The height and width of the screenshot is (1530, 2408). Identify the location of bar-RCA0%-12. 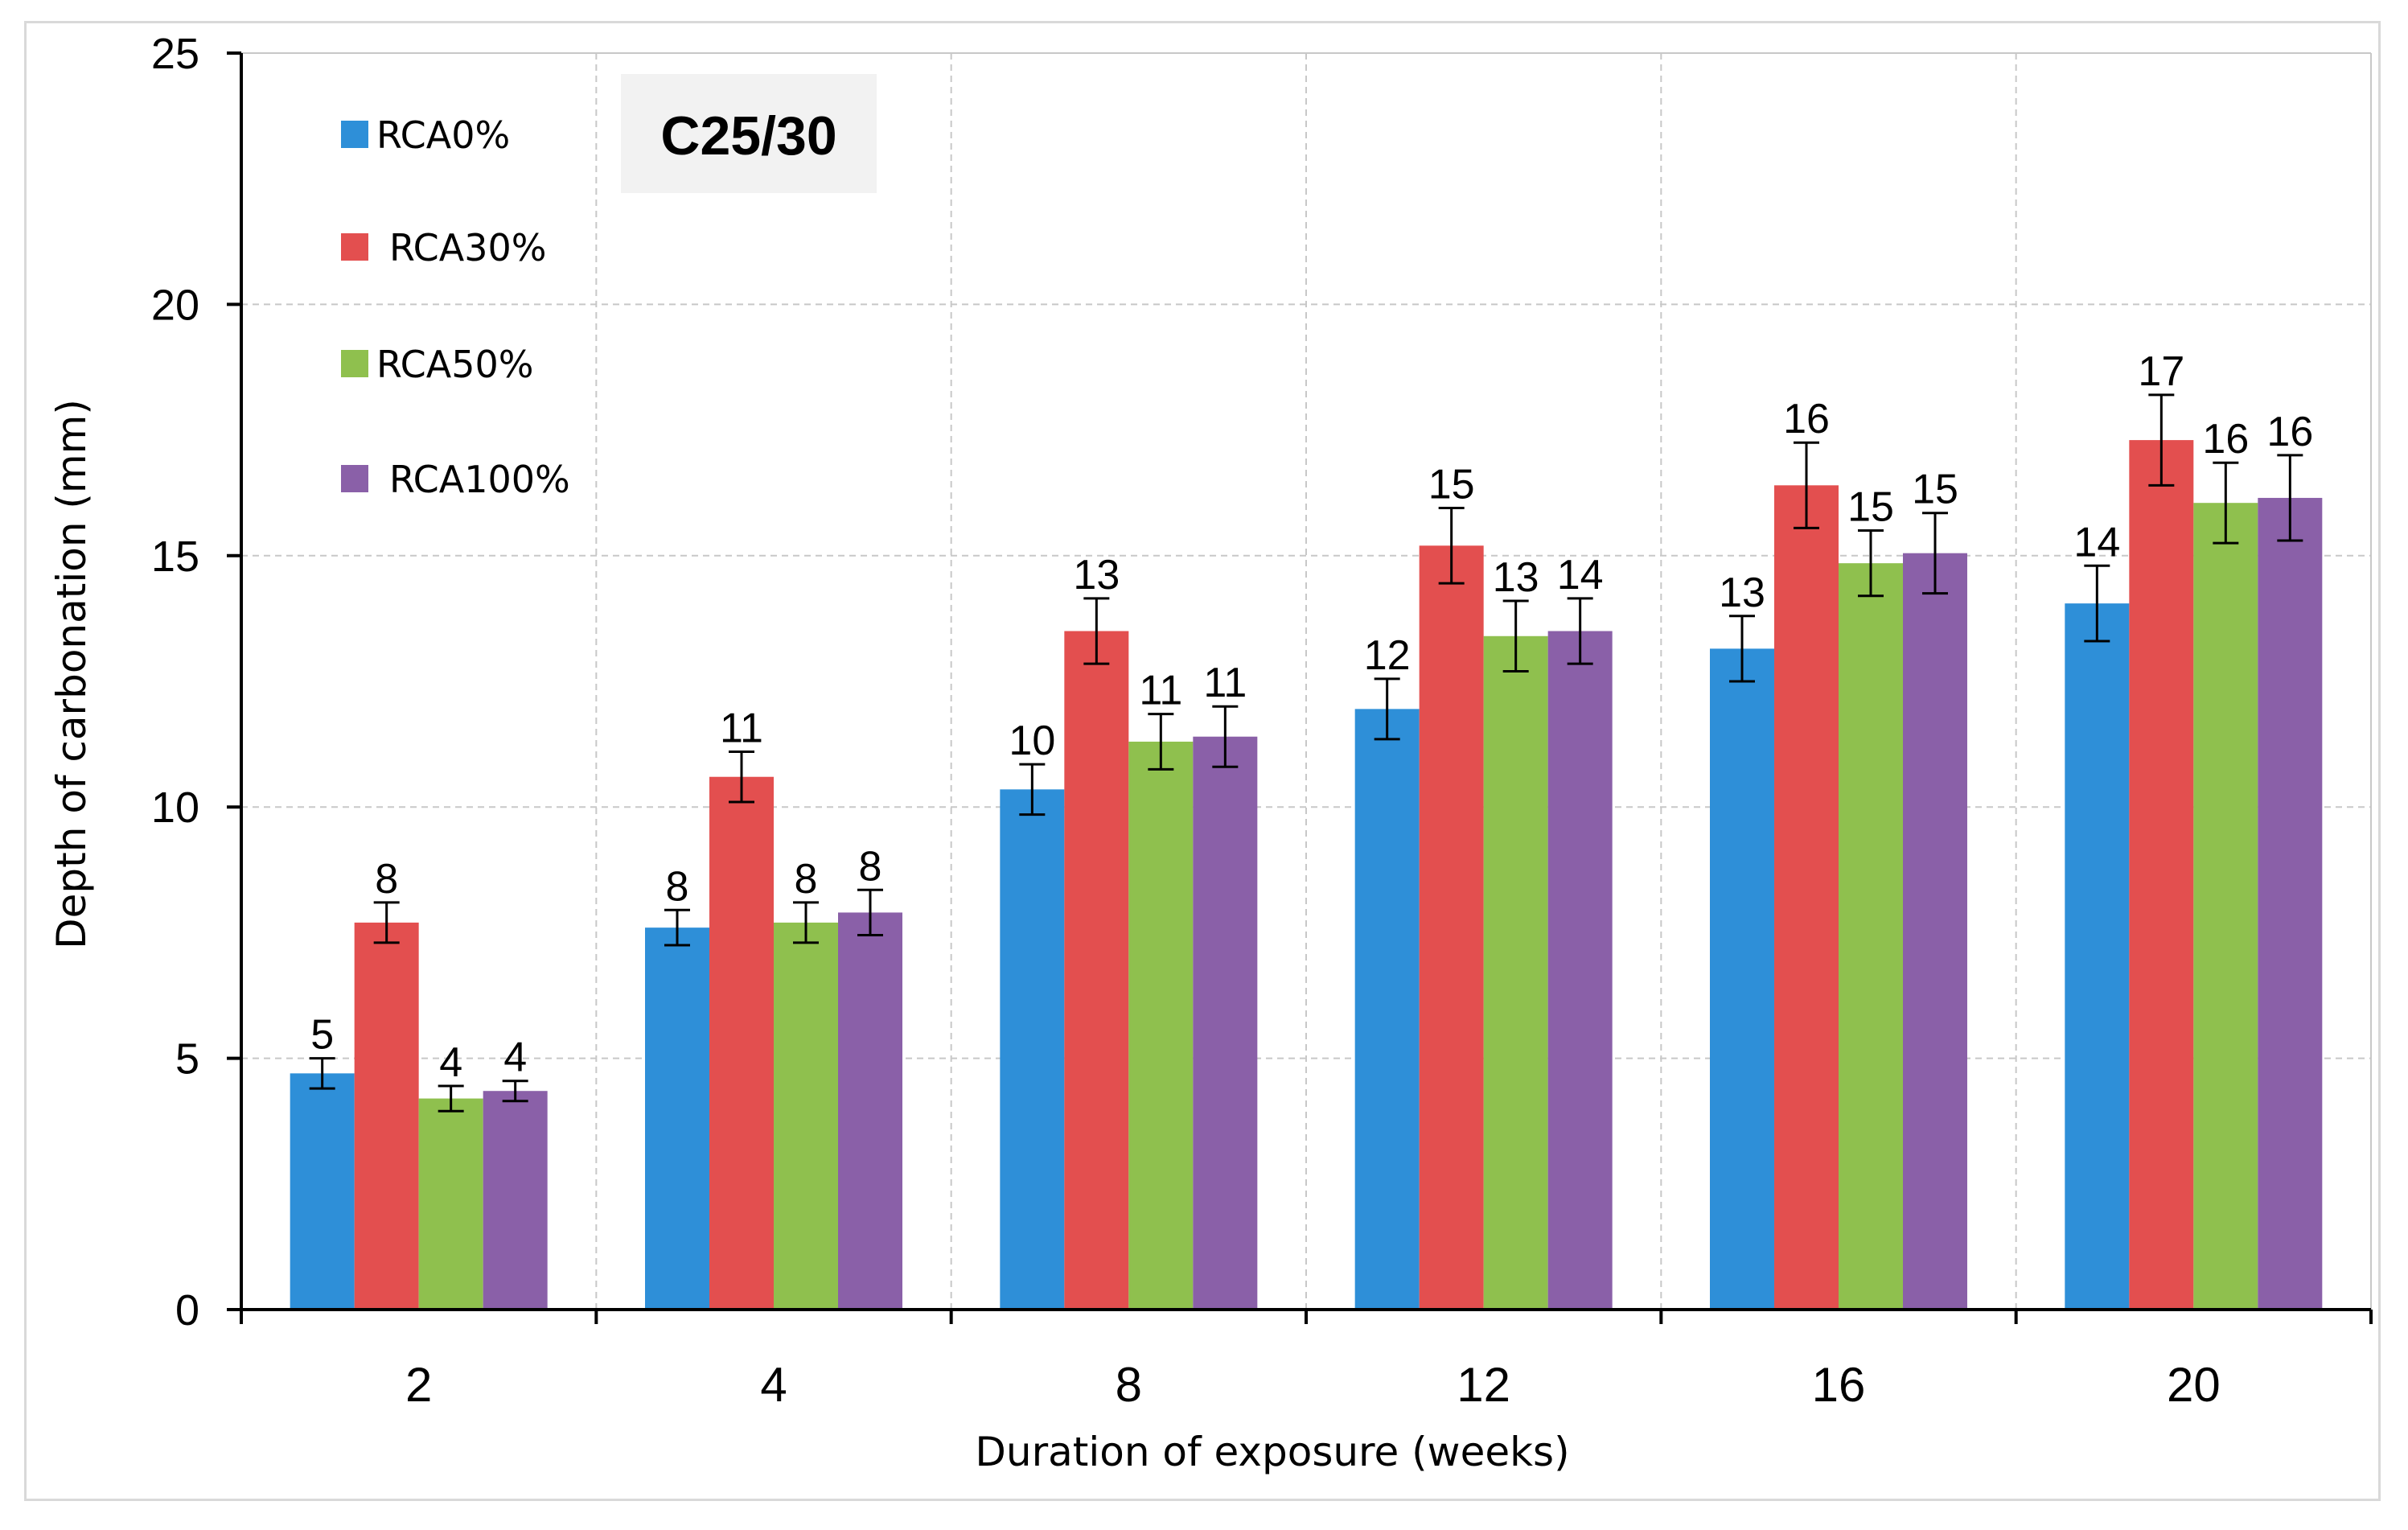
(1387, 1009).